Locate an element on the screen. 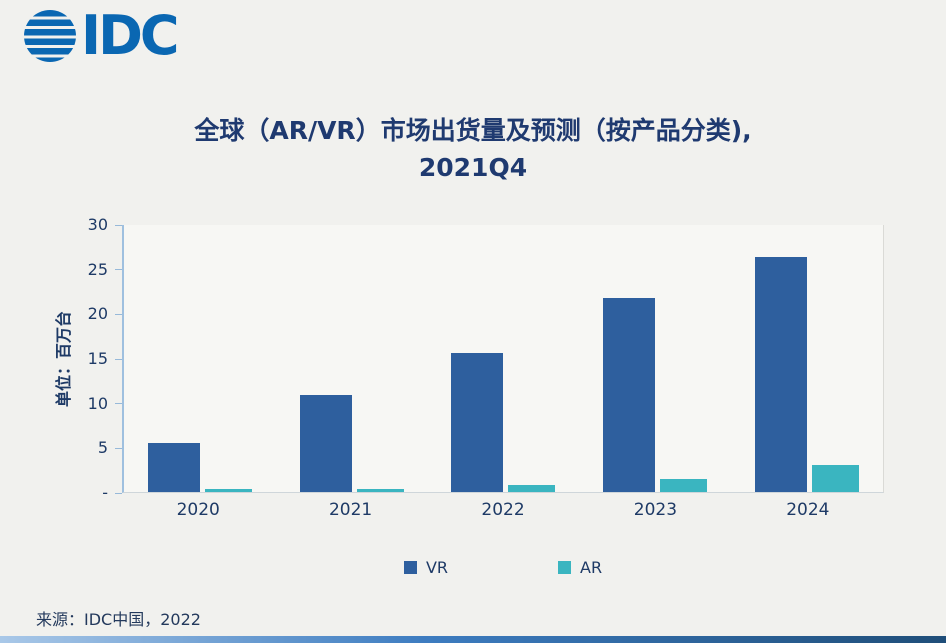 This screenshot has width=946, height=643. y-tick-label-30: 30 is located at coordinates (97, 224).